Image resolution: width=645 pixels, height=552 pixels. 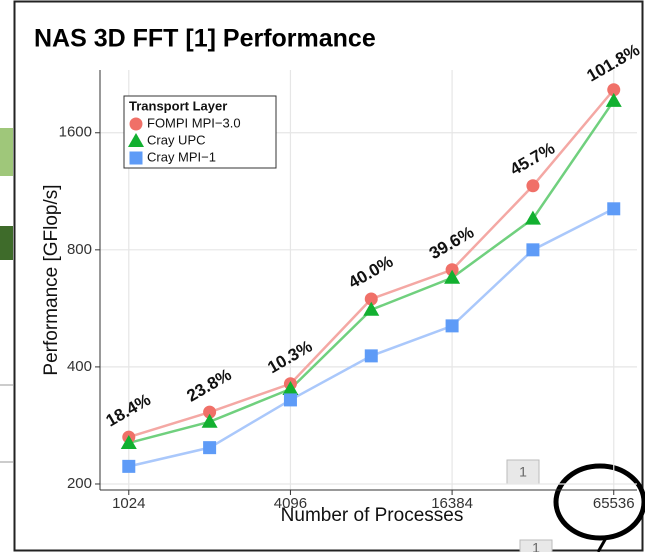 I want to click on x-tick-label: 4096, so click(x=290, y=503).